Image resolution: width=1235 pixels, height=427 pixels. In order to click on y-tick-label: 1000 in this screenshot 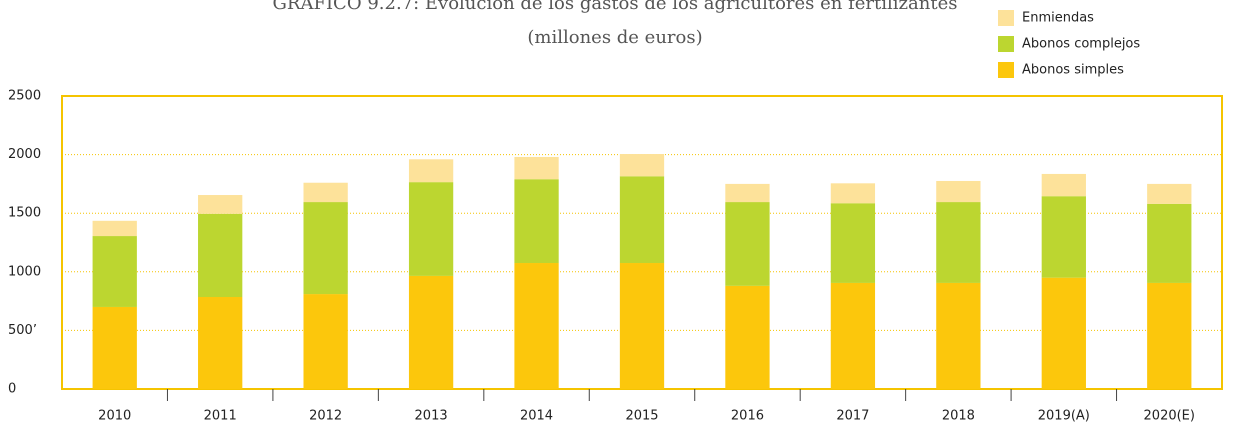, I will do `click(24, 271)`.